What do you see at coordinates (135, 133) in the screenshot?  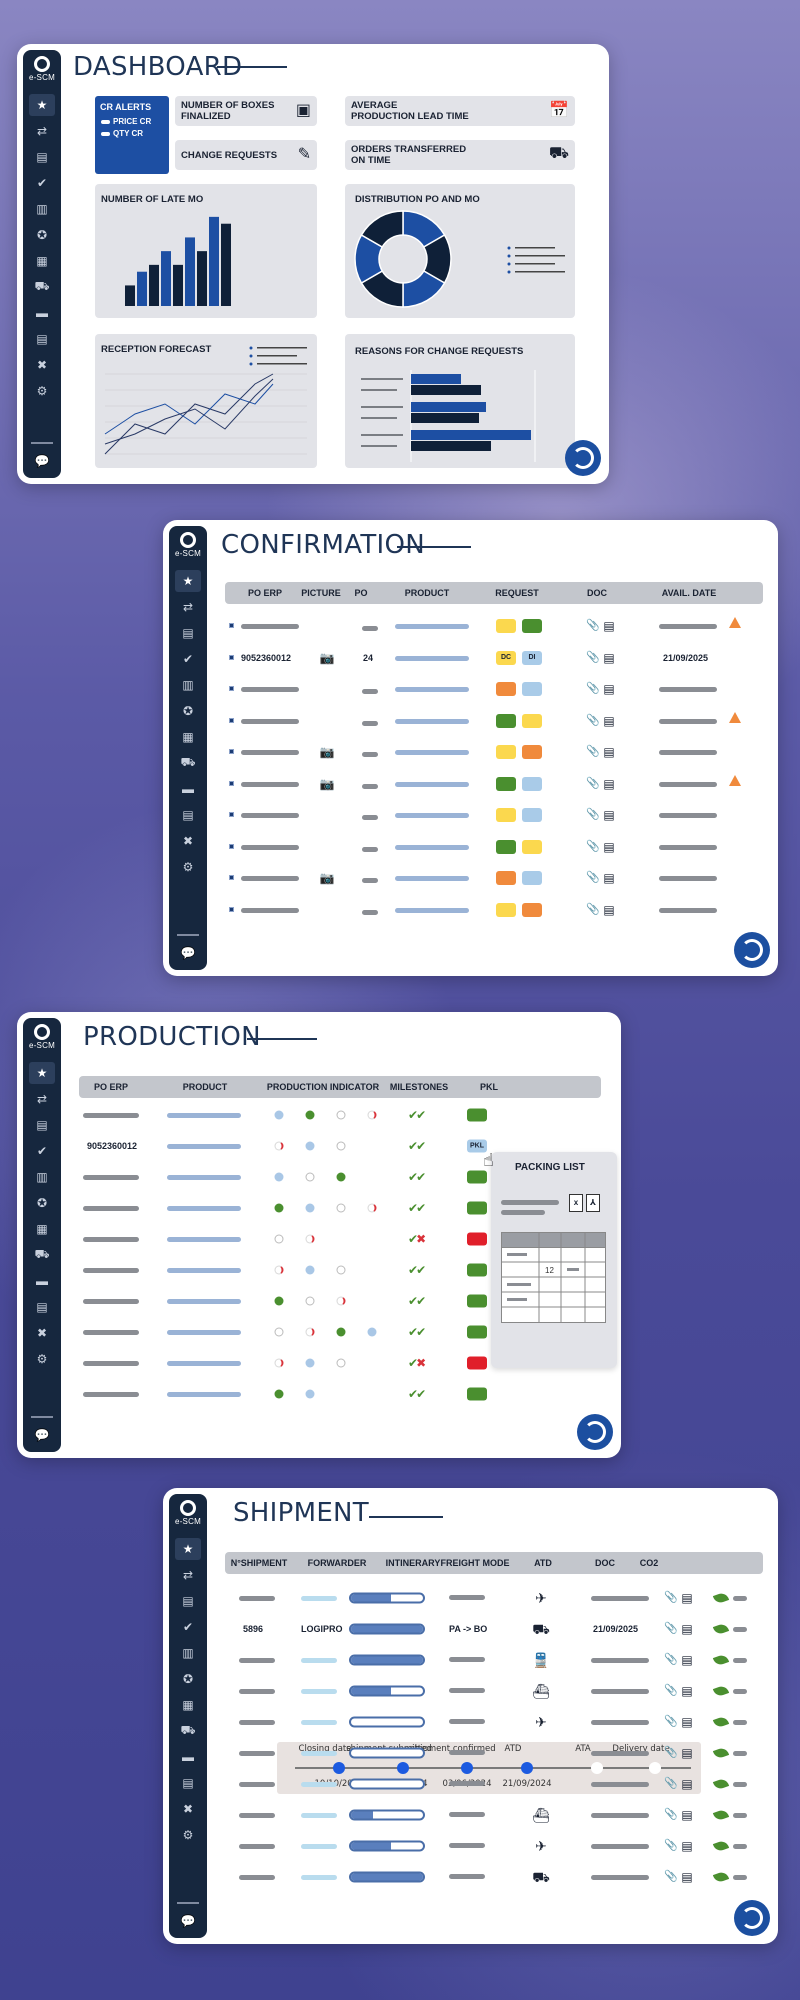 I see `cr-alert-item: QTY CR` at bounding box center [135, 133].